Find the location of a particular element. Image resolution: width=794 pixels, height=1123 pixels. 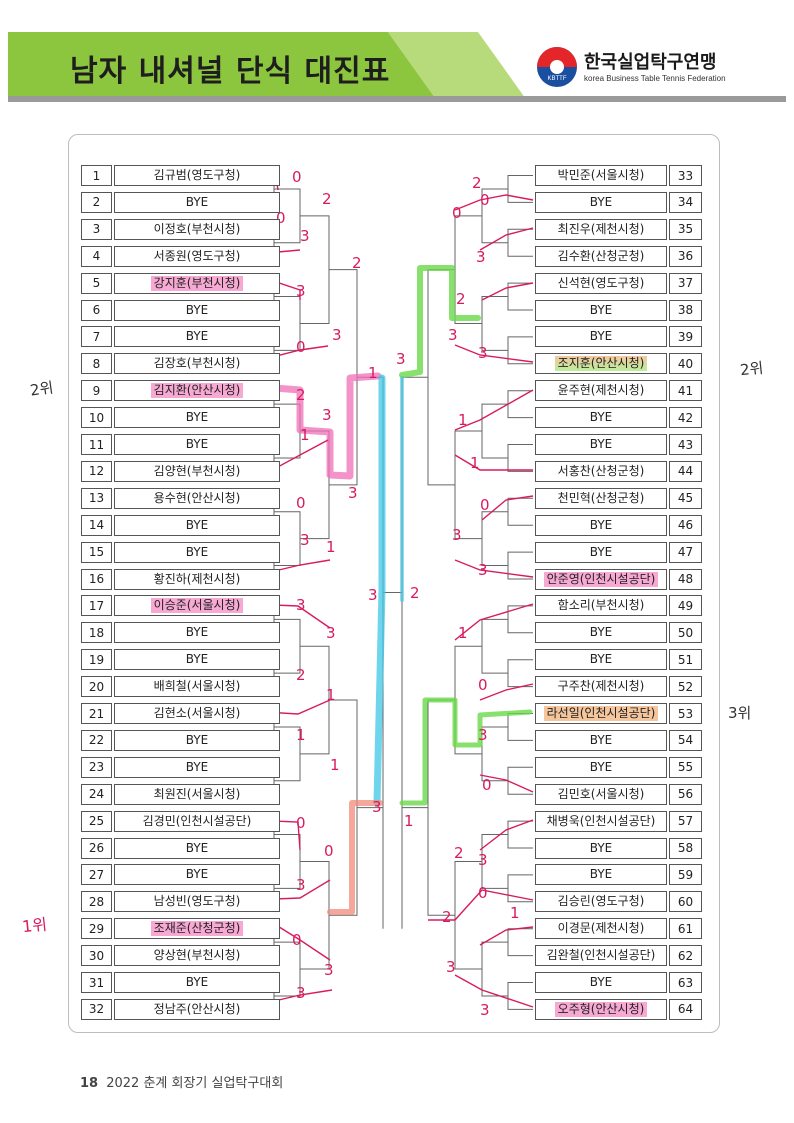

seed-number: 5 is located at coordinates (96, 283).